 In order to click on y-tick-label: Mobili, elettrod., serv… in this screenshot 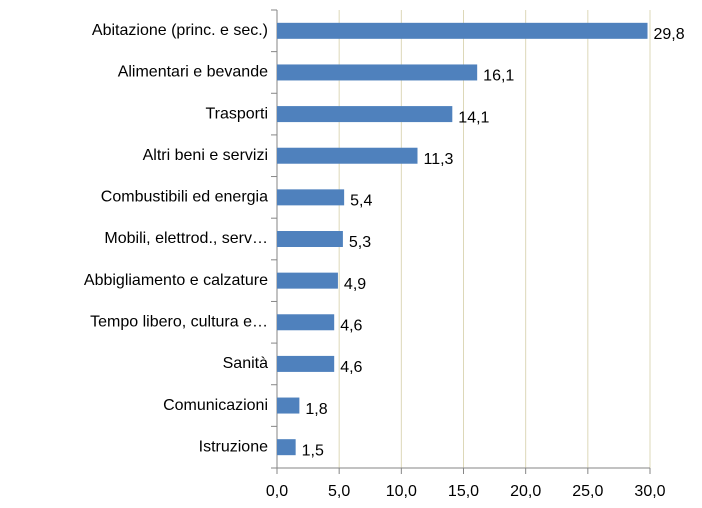, I will do `click(186, 238)`.